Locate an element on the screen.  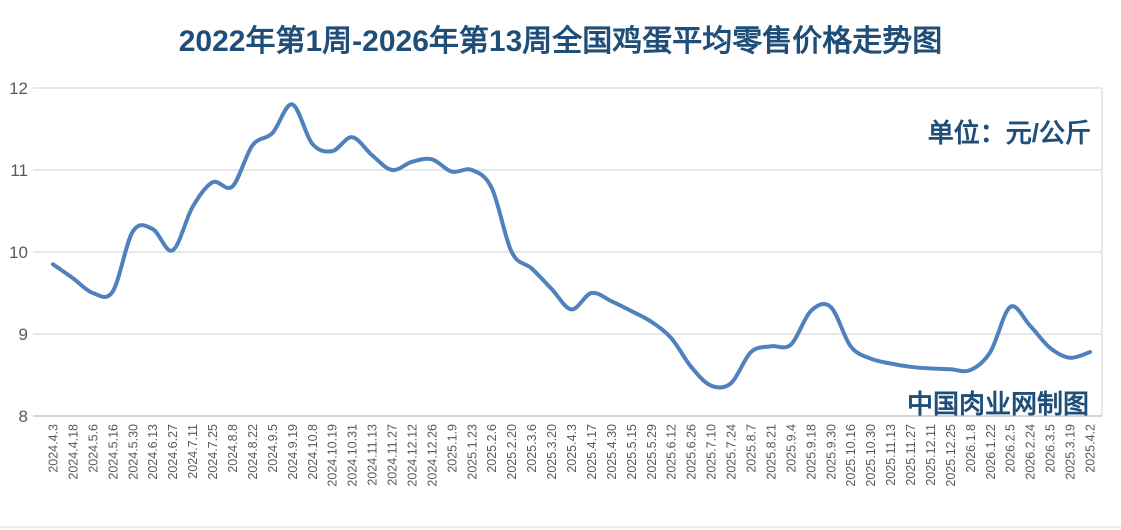
x-tick-label: 2025.10.30 is located at coordinates (871, 455).